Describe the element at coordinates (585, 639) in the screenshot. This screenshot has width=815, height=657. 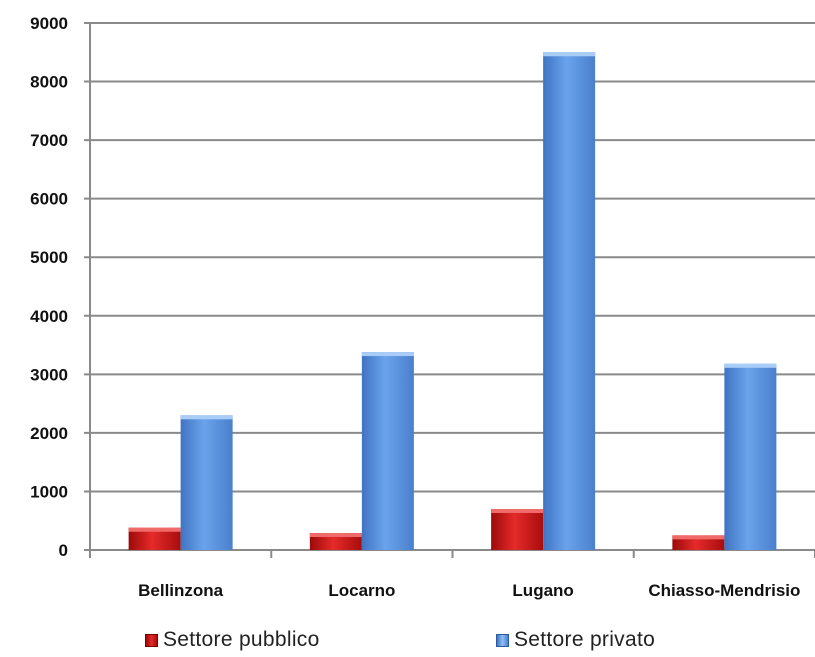
I see `legend-label: Settore privato` at that location.